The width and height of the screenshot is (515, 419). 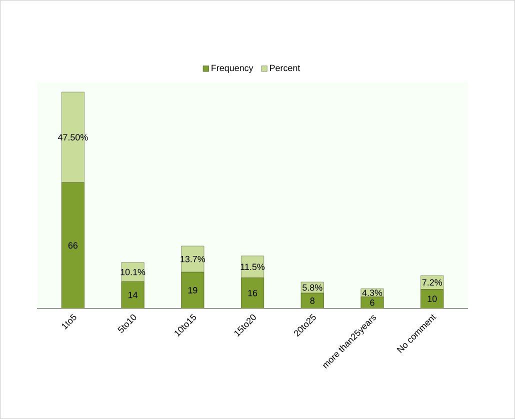 I want to click on legend-label: Frequency, so click(x=233, y=68).